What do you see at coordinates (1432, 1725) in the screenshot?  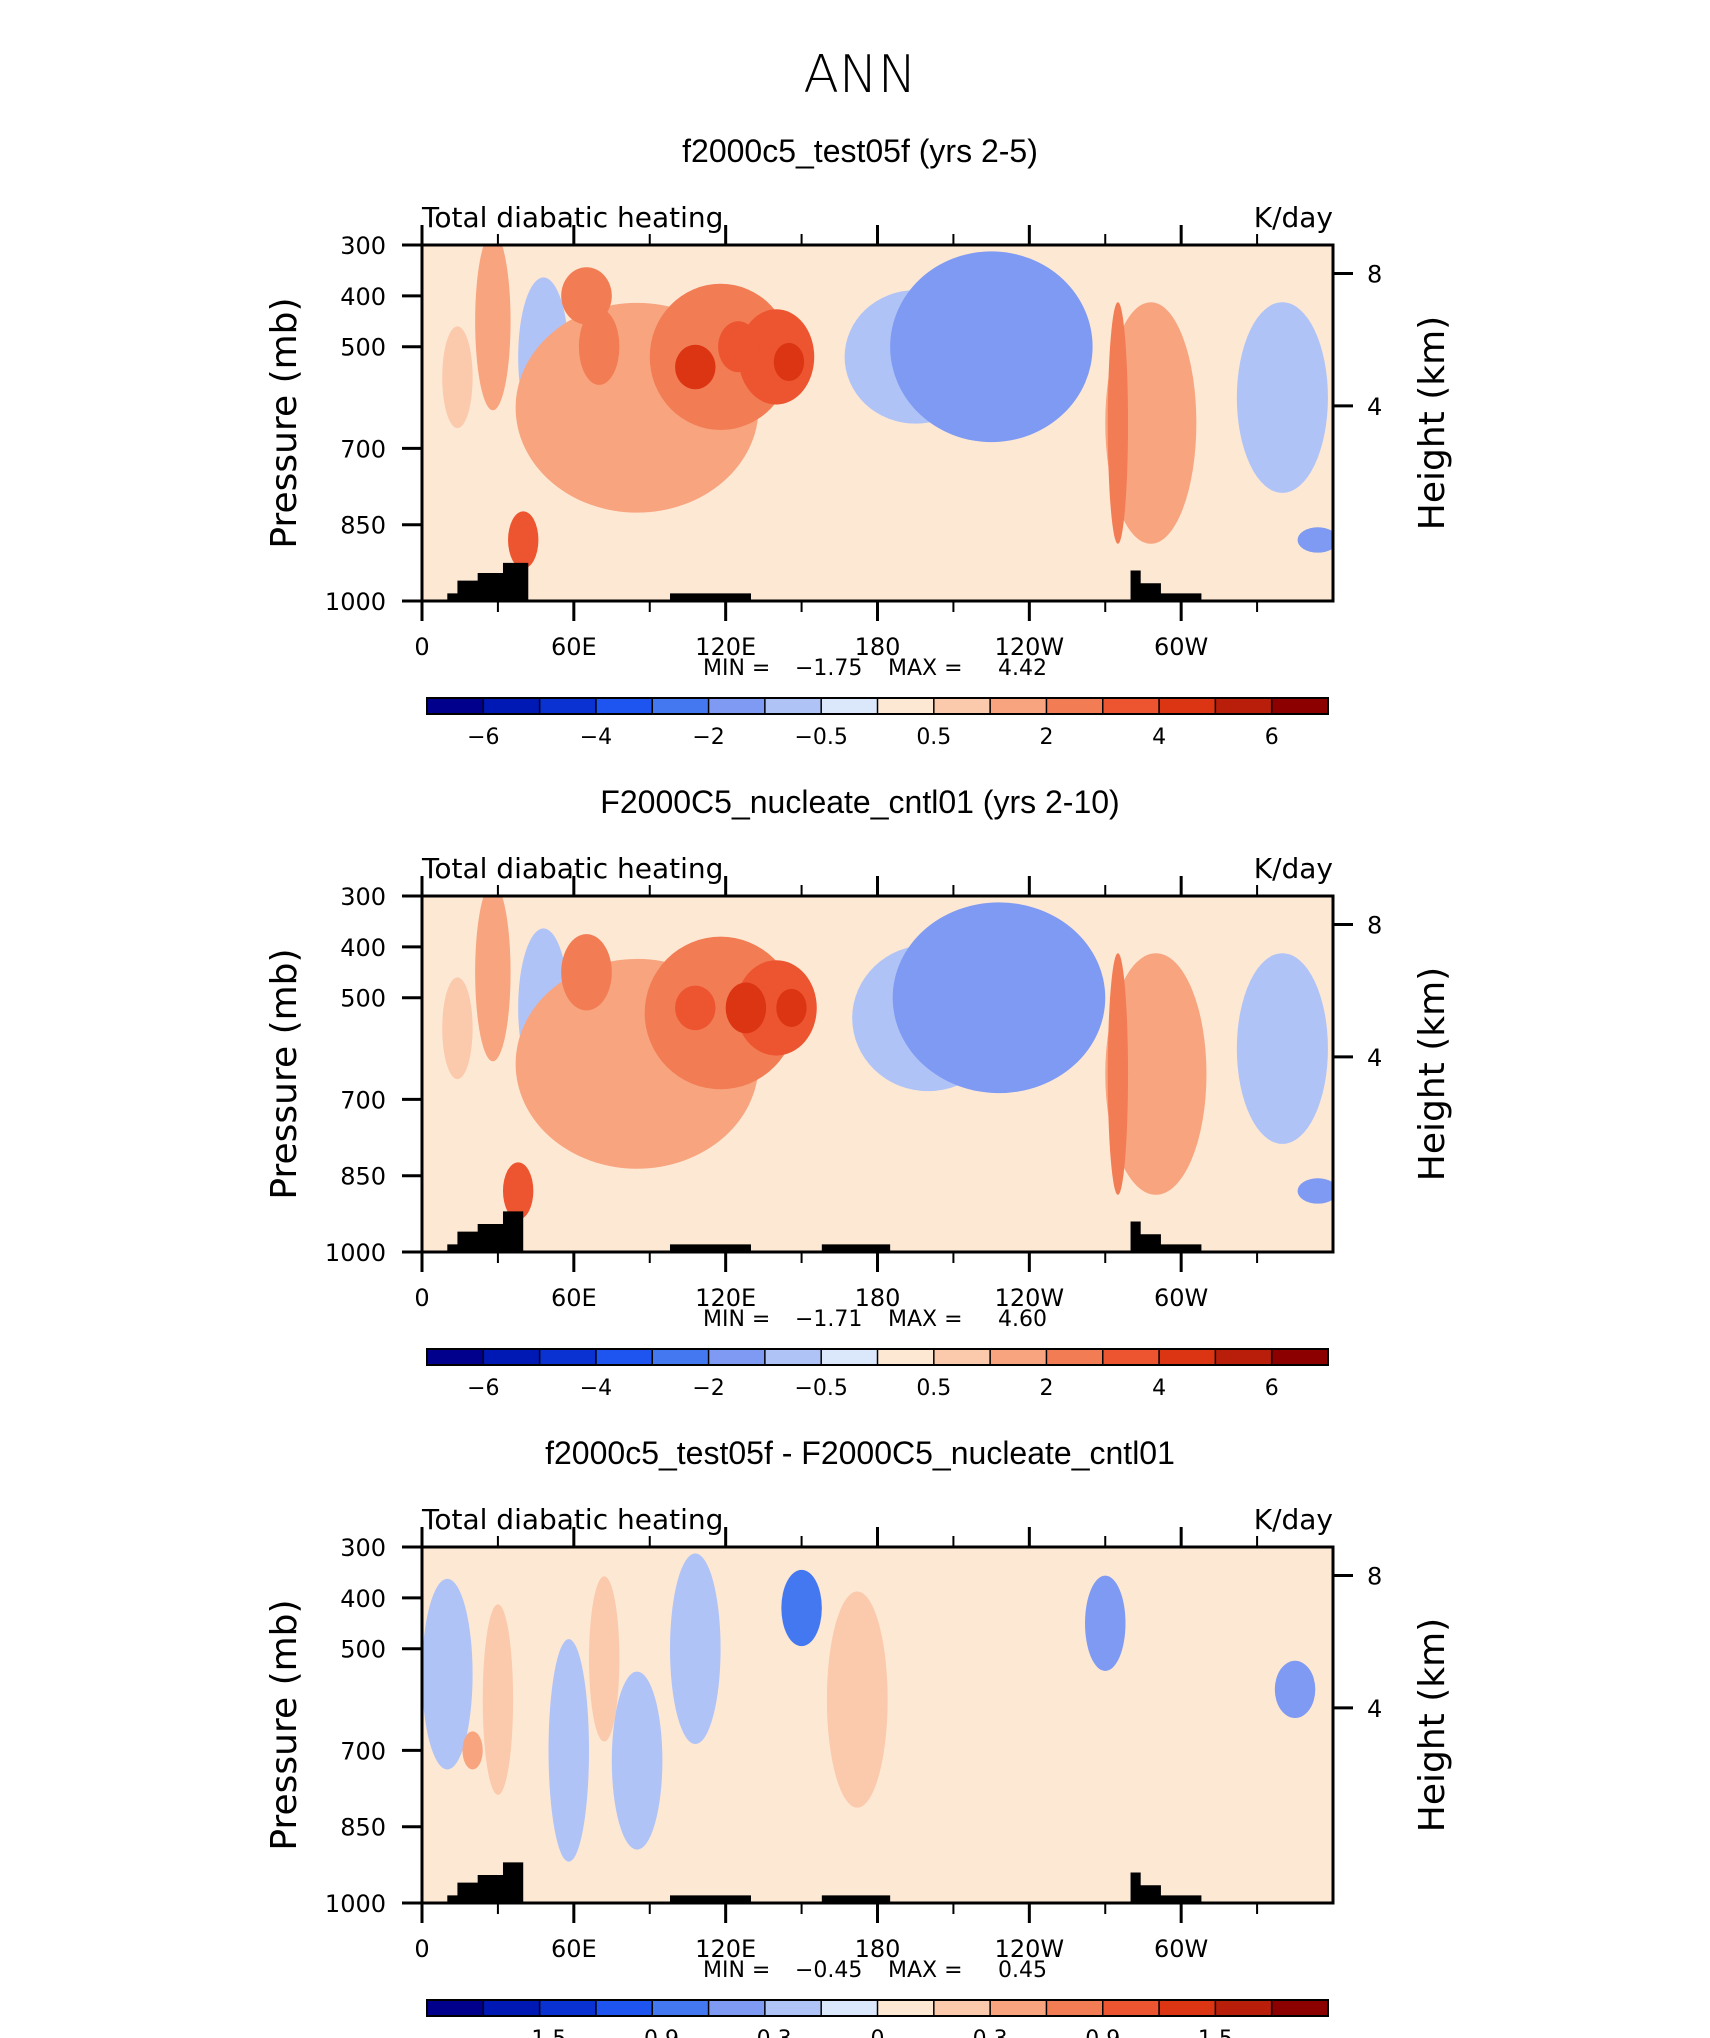 I see `y2-axis-label: Height (km)` at bounding box center [1432, 1725].